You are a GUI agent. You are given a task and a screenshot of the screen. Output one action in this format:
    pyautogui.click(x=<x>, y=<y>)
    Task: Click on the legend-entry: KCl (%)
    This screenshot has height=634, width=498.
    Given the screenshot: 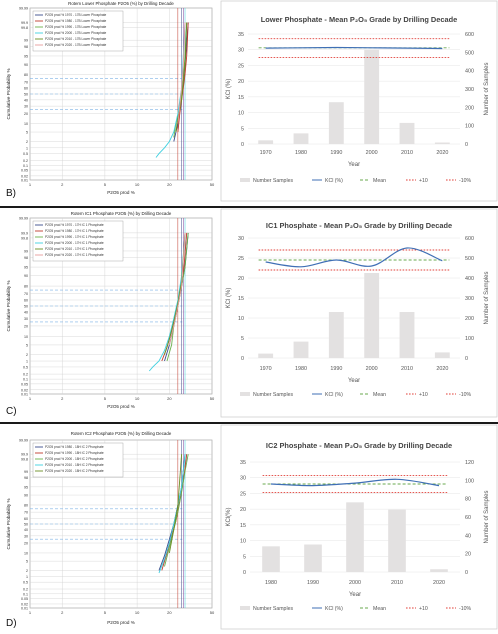 What is the action you would take?
    pyautogui.click(x=334, y=609)
    